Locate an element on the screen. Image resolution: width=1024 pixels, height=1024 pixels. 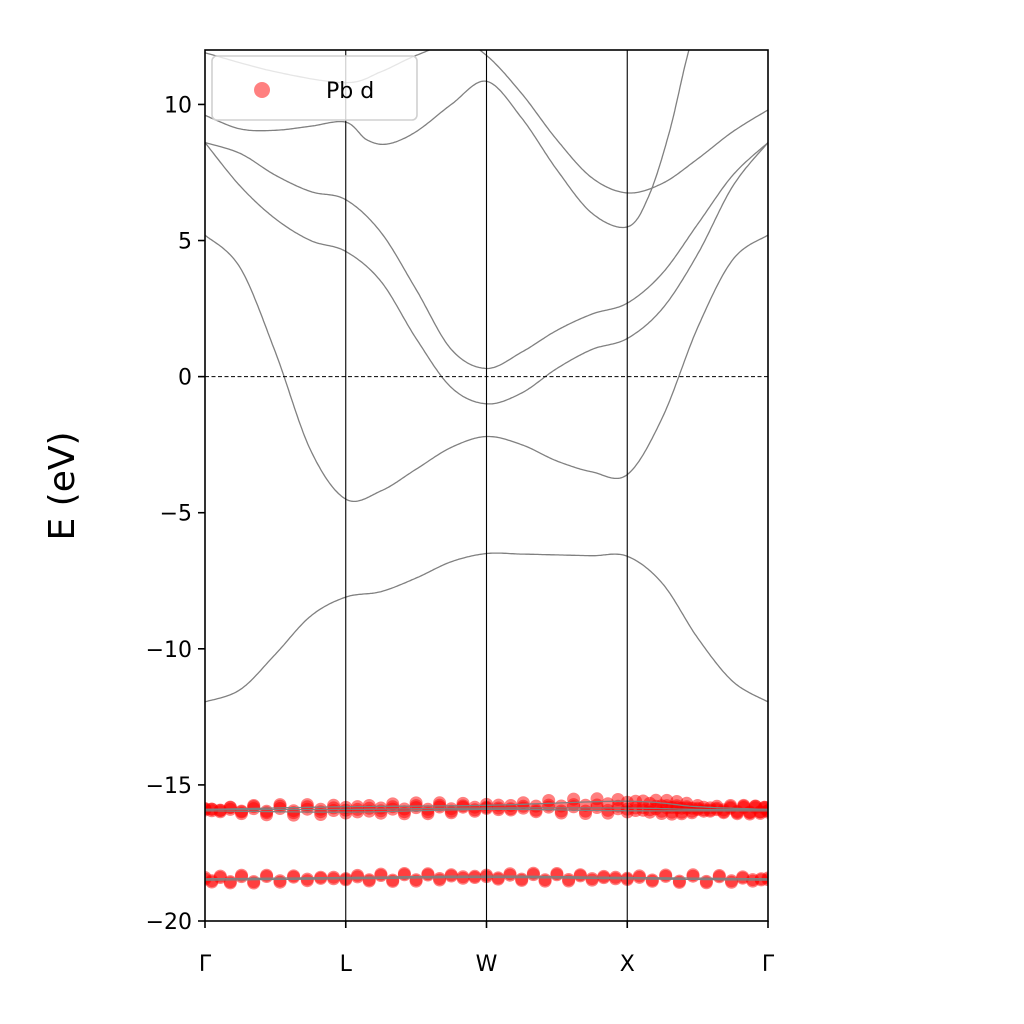
legend-marker-pb-d is located at coordinates (262, 90).